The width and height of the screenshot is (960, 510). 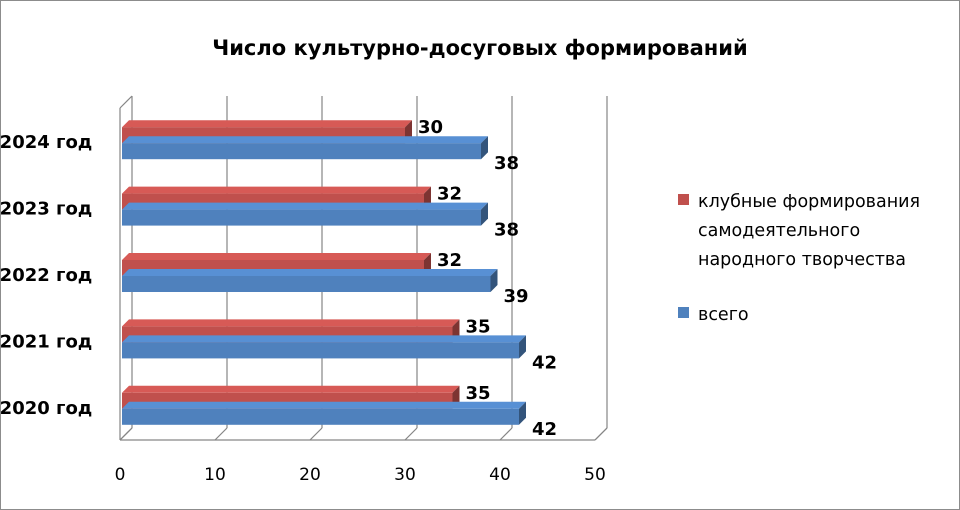 I want to click on x-tick-label: 20, so click(x=310, y=475).